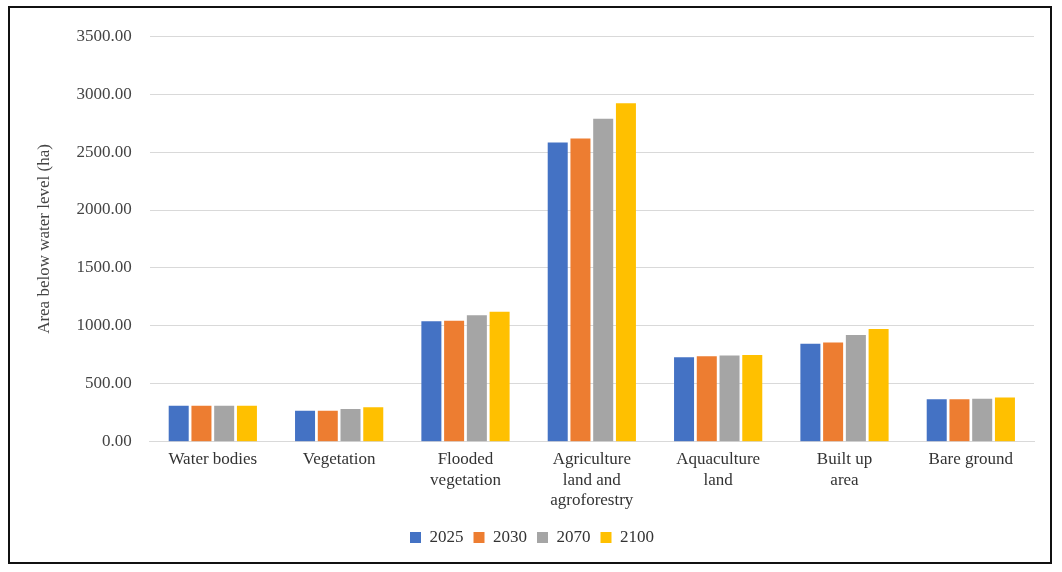 The height and width of the screenshot is (572, 1062). Describe the element at coordinates (104, 209) in the screenshot. I see `y-tick-label: 2000.00` at that location.